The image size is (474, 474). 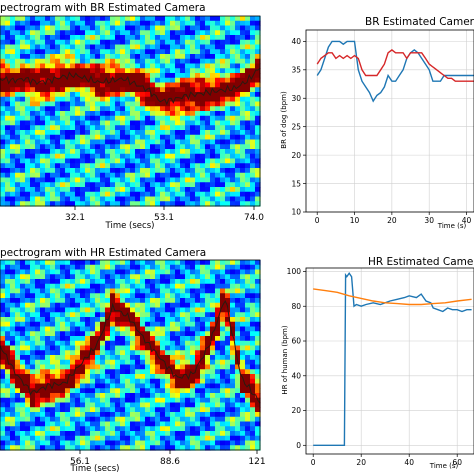 What do you see at coordinates (355, 220) in the screenshot?
I see `x-tick-label: 10` at bounding box center [355, 220].